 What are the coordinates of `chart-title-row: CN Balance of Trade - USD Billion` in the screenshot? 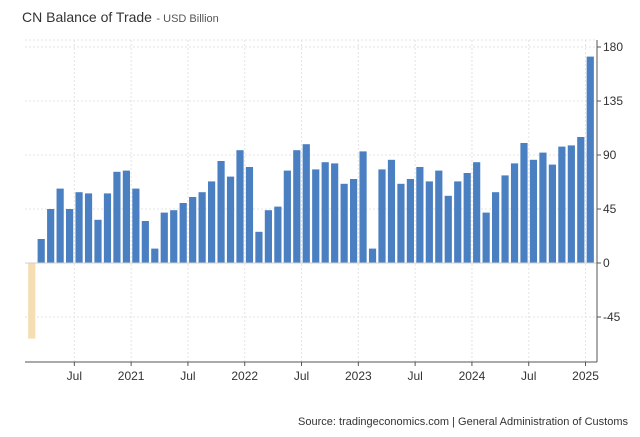 It's located at (120, 18).